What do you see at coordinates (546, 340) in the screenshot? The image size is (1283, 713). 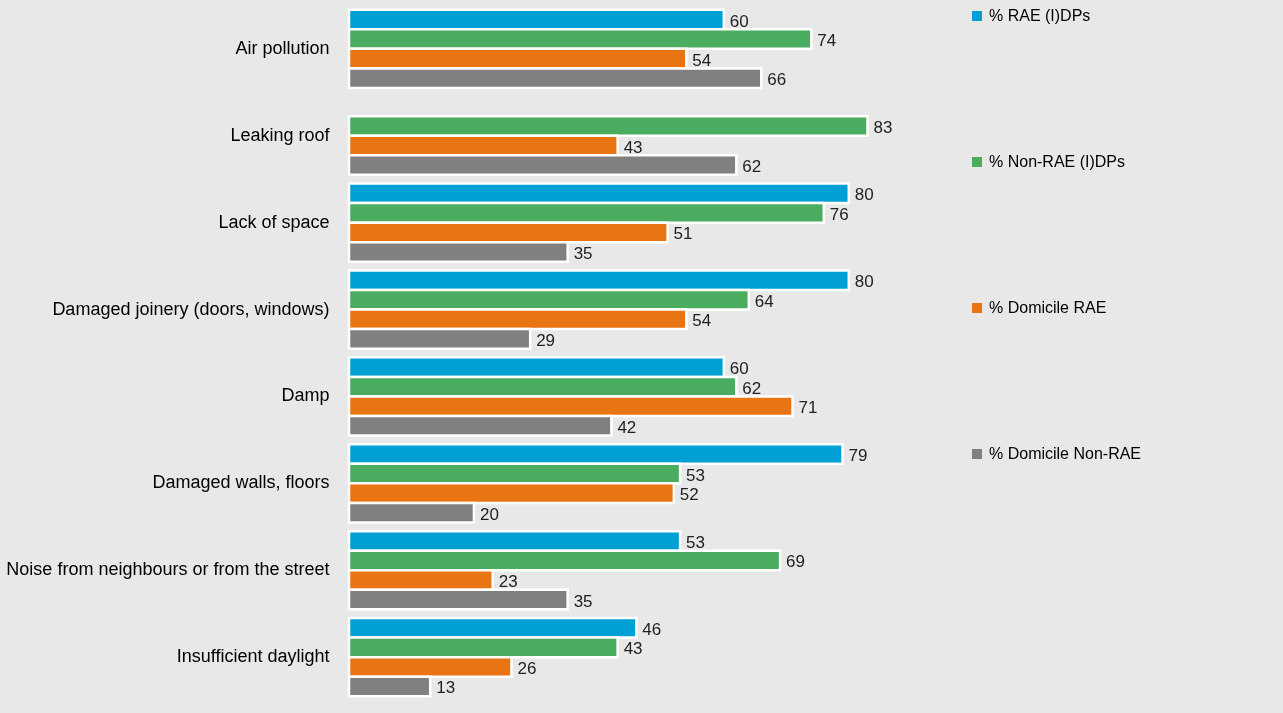 I see `data-label: 29` at bounding box center [546, 340].